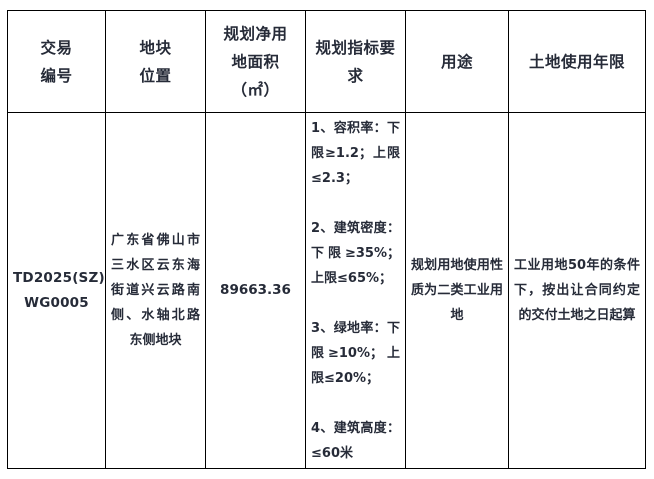 The height and width of the screenshot is (479, 654). I want to click on cell-planned-net-area: 89663.36, so click(255, 290).